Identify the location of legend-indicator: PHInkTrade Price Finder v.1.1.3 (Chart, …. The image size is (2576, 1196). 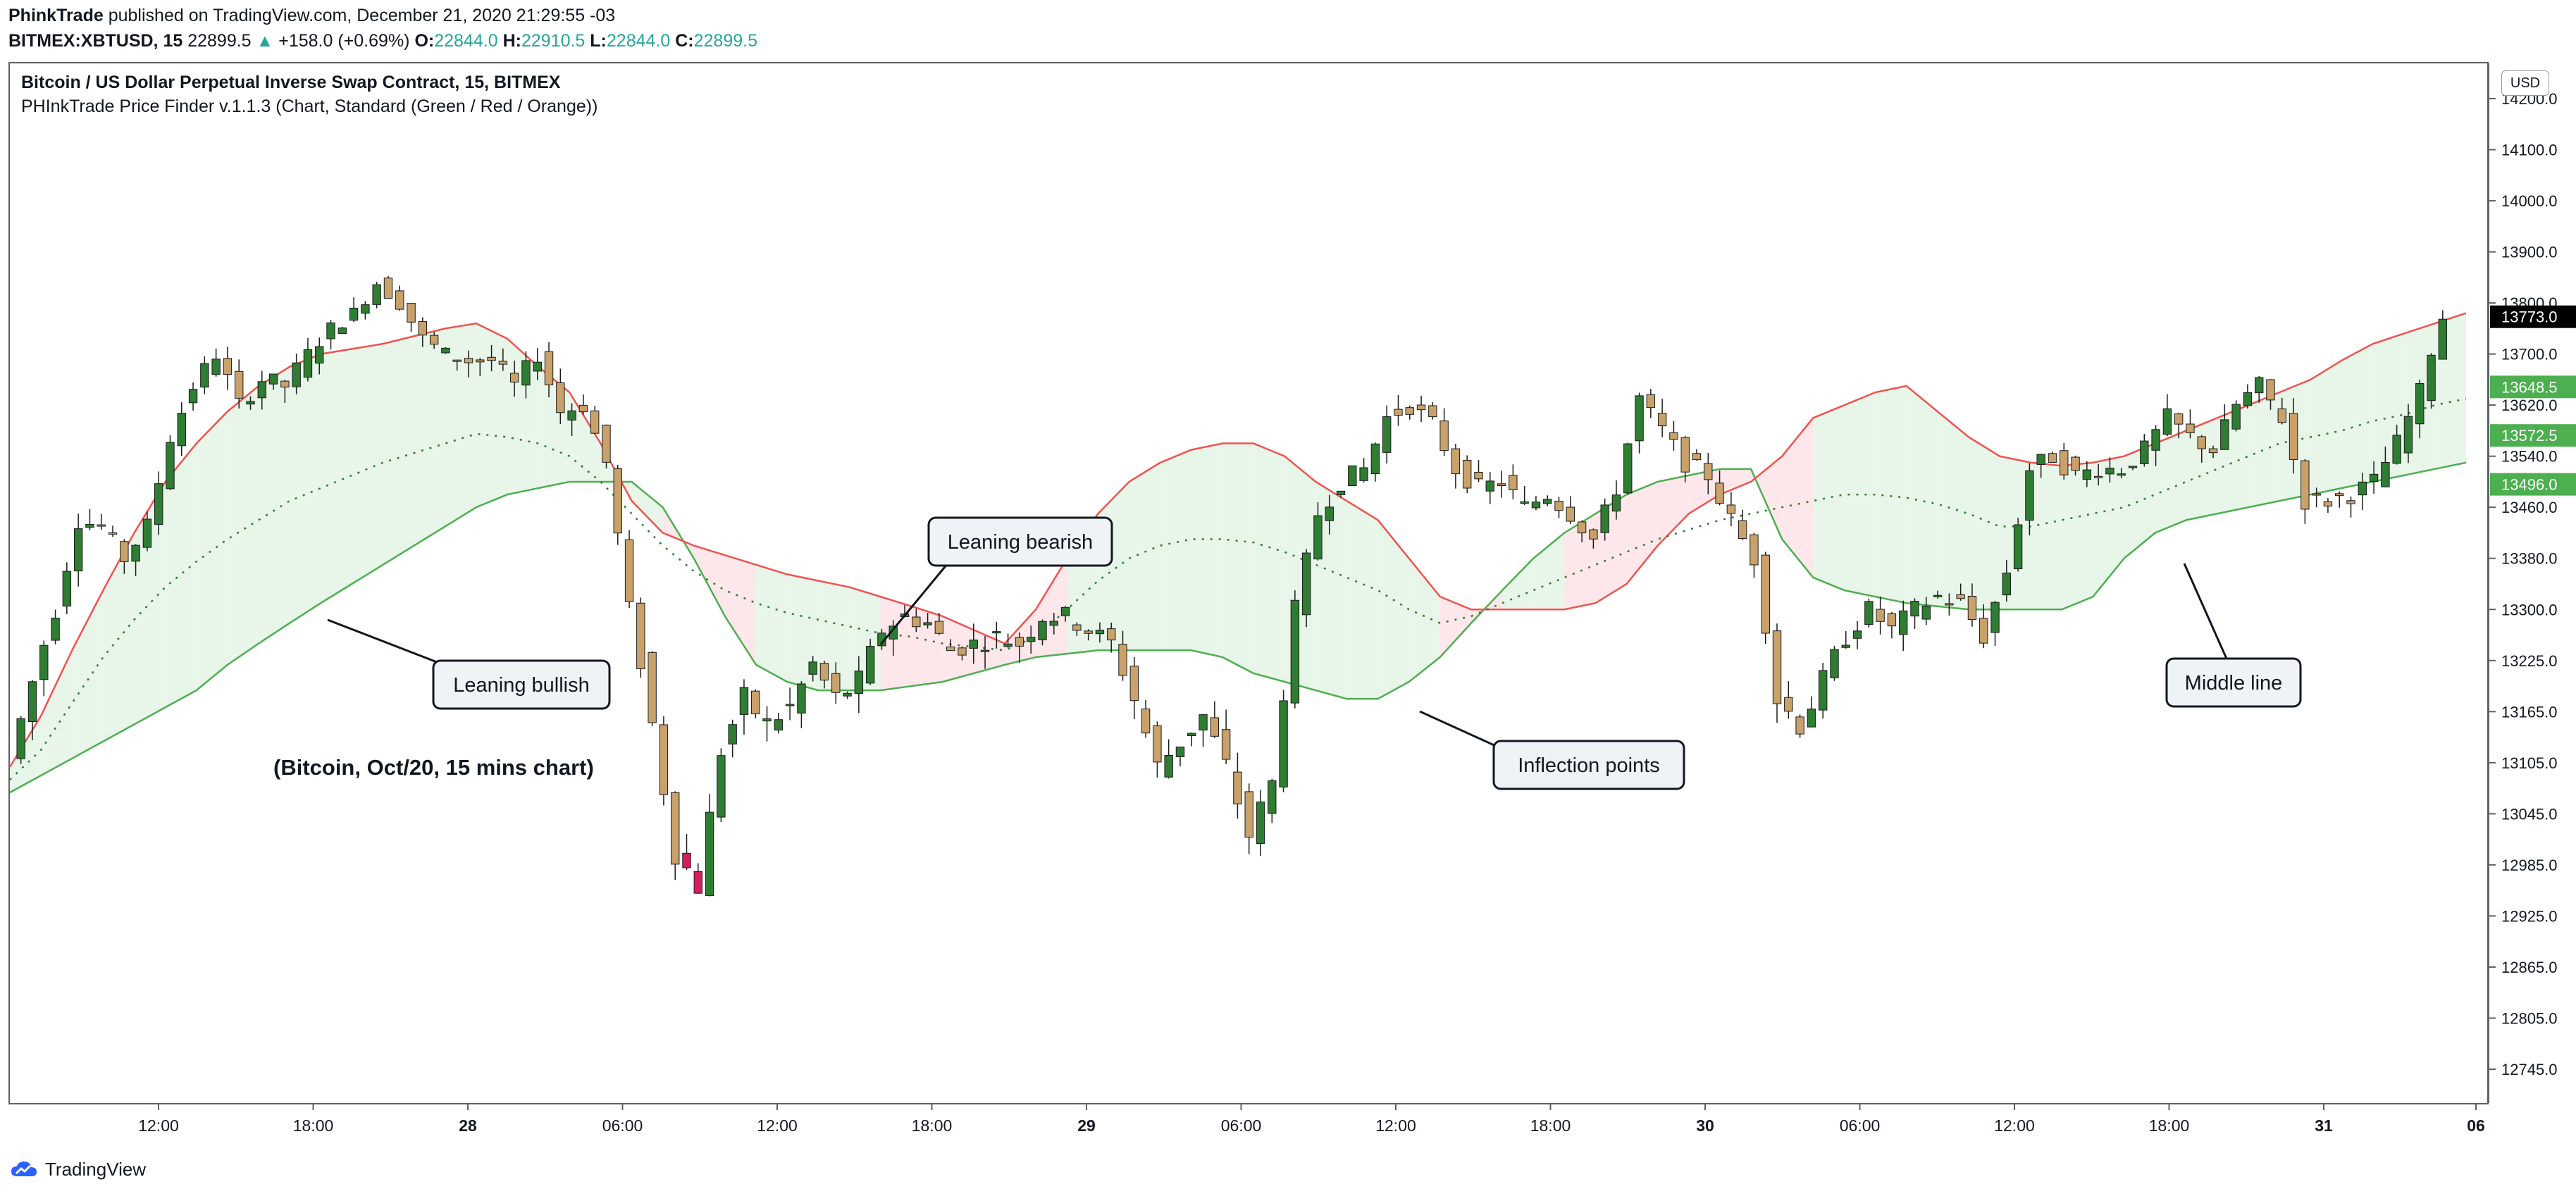
(309, 106).